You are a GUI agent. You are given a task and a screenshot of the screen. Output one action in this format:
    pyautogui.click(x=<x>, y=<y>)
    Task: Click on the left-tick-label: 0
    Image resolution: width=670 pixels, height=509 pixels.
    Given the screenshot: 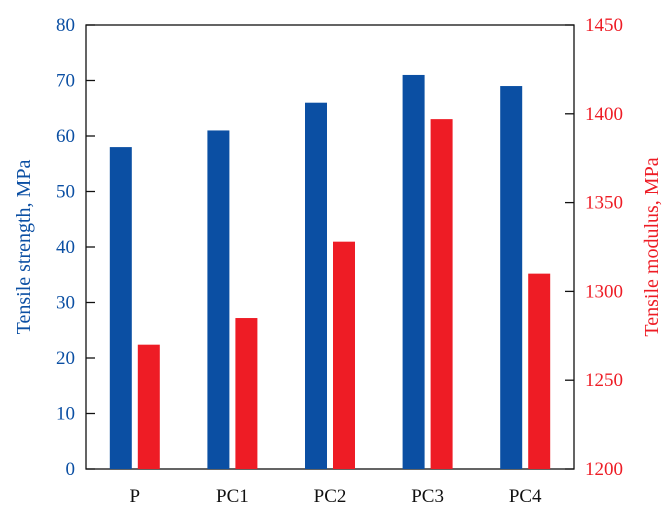 What is the action you would take?
    pyautogui.click(x=71, y=469)
    